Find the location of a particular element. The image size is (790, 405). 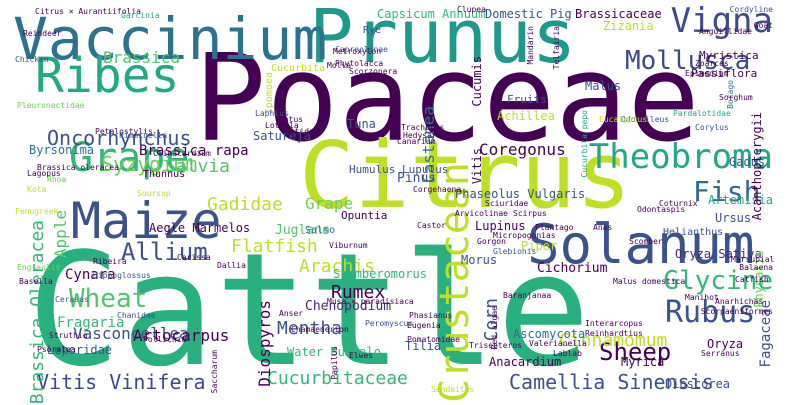

cloud-word: Capreolinae is located at coordinates (361, 49).